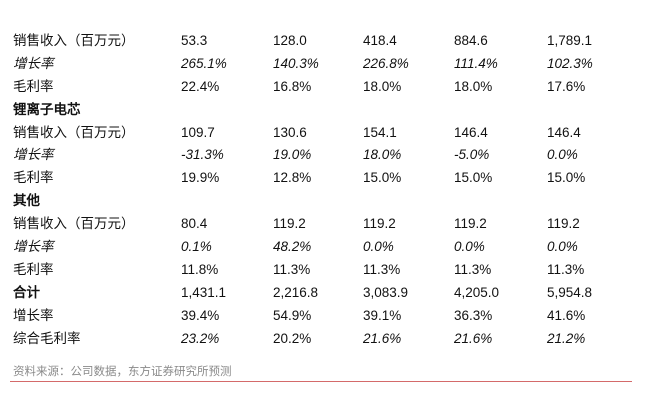 Image resolution: width=666 pixels, height=401 pixels. What do you see at coordinates (296, 292) in the screenshot?
I see `value-cell: 2,216.8` at bounding box center [296, 292].